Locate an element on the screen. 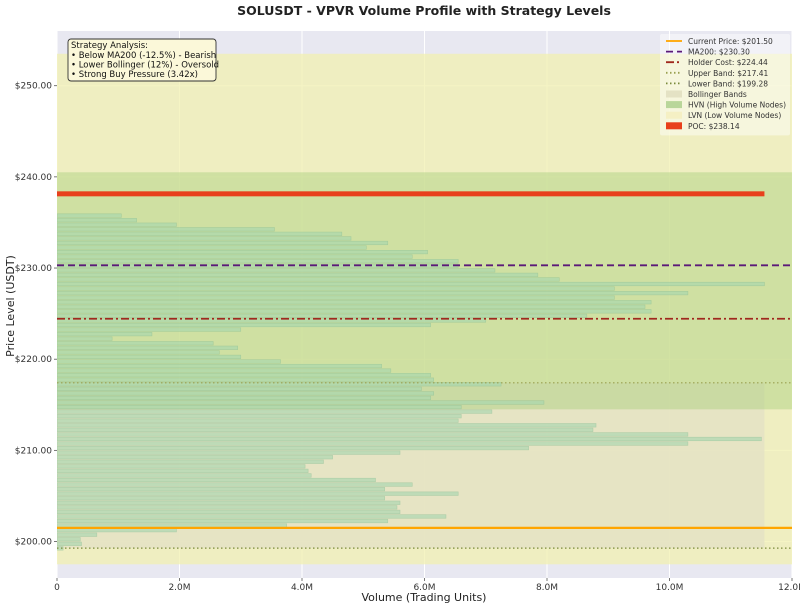 The height and width of the screenshot is (610, 800). annotation-box is located at coordinates (142, 60).